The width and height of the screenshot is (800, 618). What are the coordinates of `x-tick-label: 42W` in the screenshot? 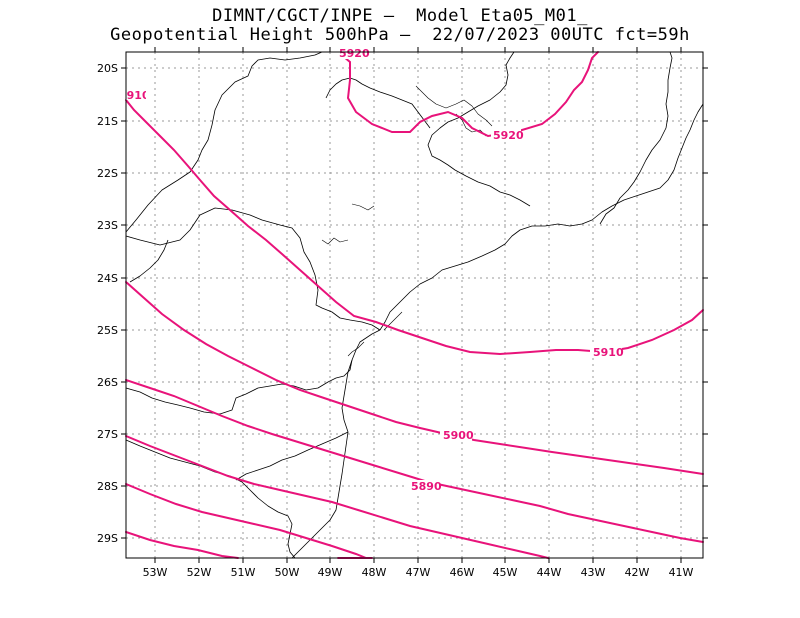 It's located at (637, 572).